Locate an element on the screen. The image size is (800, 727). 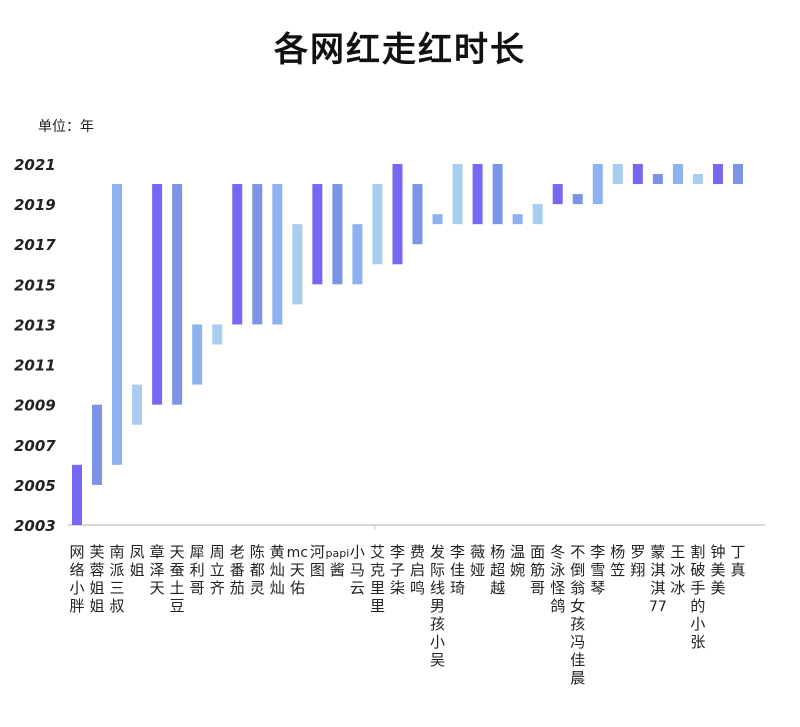
x-tick-label: 冬泳怪鸽 is located at coordinates (557, 579).